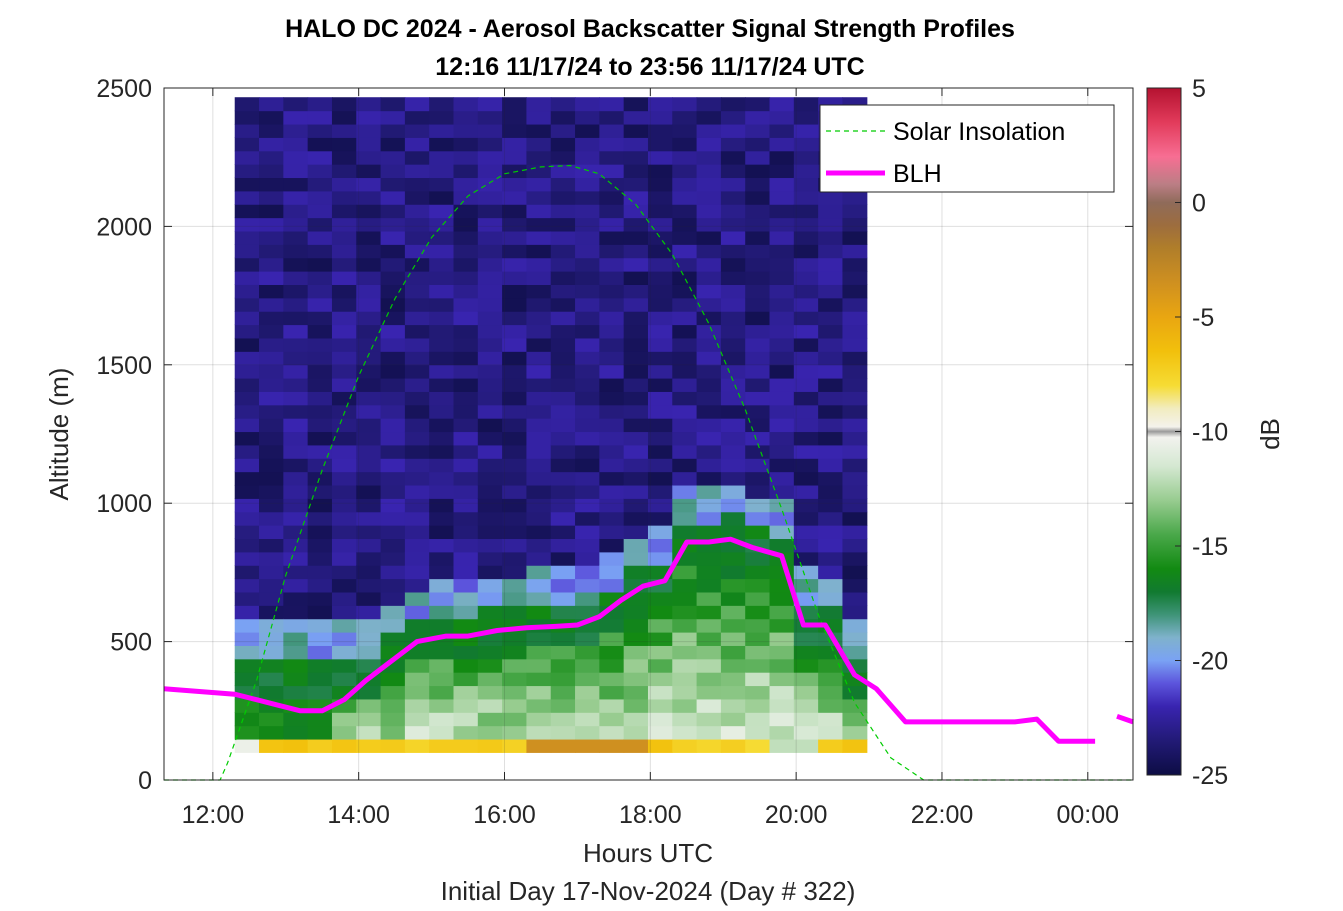  Describe the element at coordinates (1210, 433) in the screenshot. I see `colorbar-tick-label: -10` at that location.